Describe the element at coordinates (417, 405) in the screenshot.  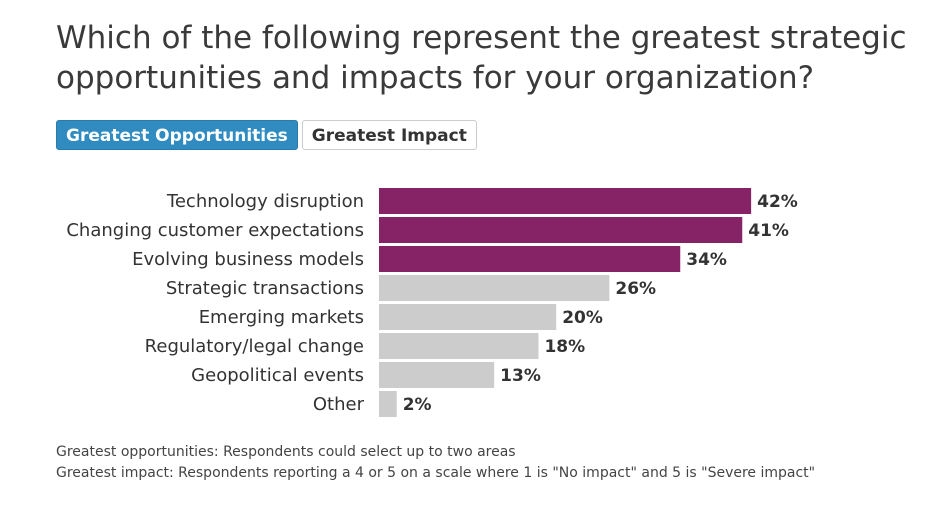
I see `value-label: 2%` at that location.